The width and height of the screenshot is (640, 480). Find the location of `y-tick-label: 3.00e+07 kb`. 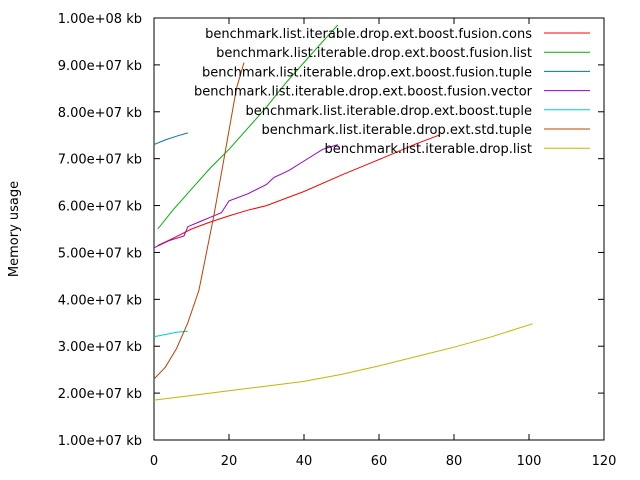

y-tick-label: 3.00e+07 kb is located at coordinates (100, 347).